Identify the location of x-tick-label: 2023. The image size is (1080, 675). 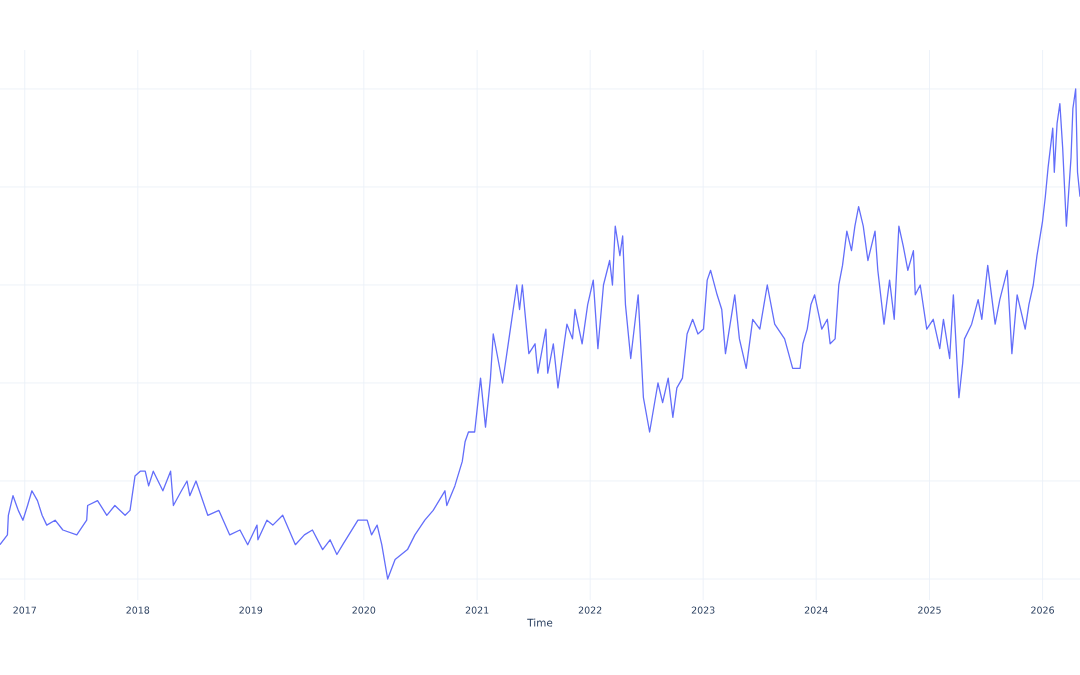
(703, 610).